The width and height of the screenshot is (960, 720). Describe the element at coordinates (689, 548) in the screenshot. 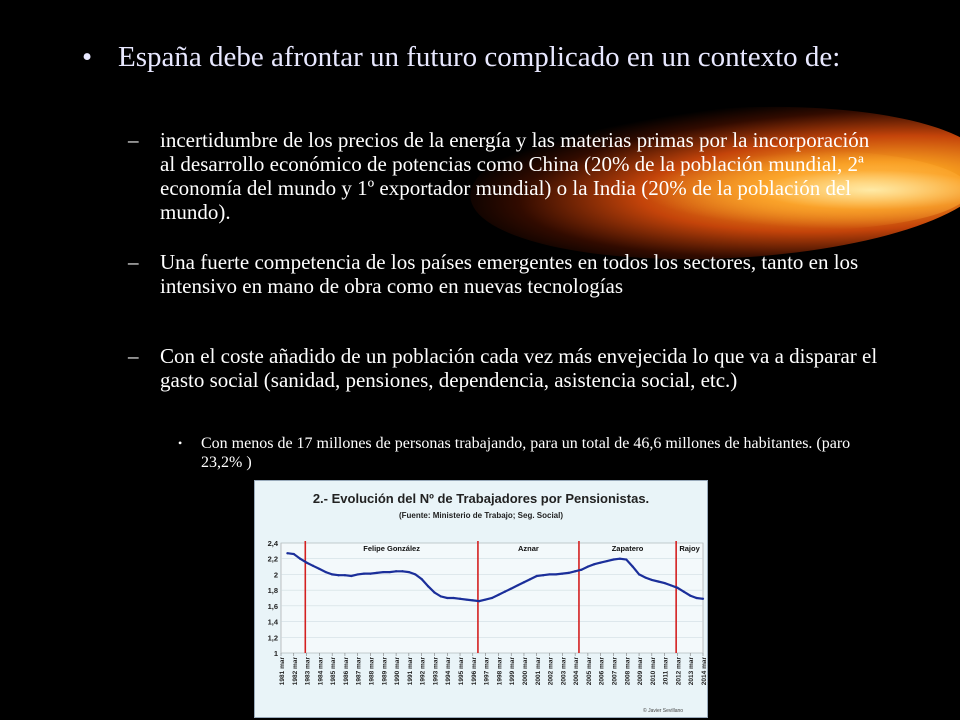

I see `period-label: Rajoy` at that location.